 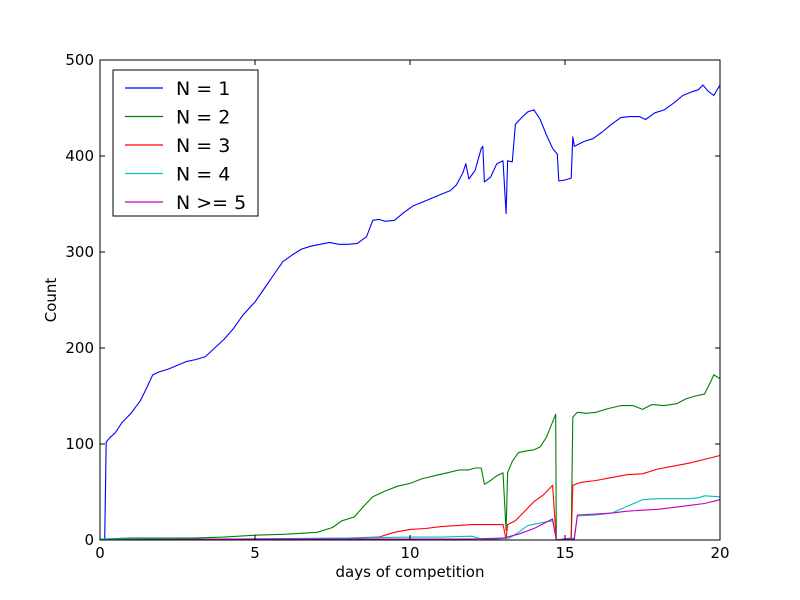 I want to click on legend-label-2: N = 2, so click(x=203, y=118).